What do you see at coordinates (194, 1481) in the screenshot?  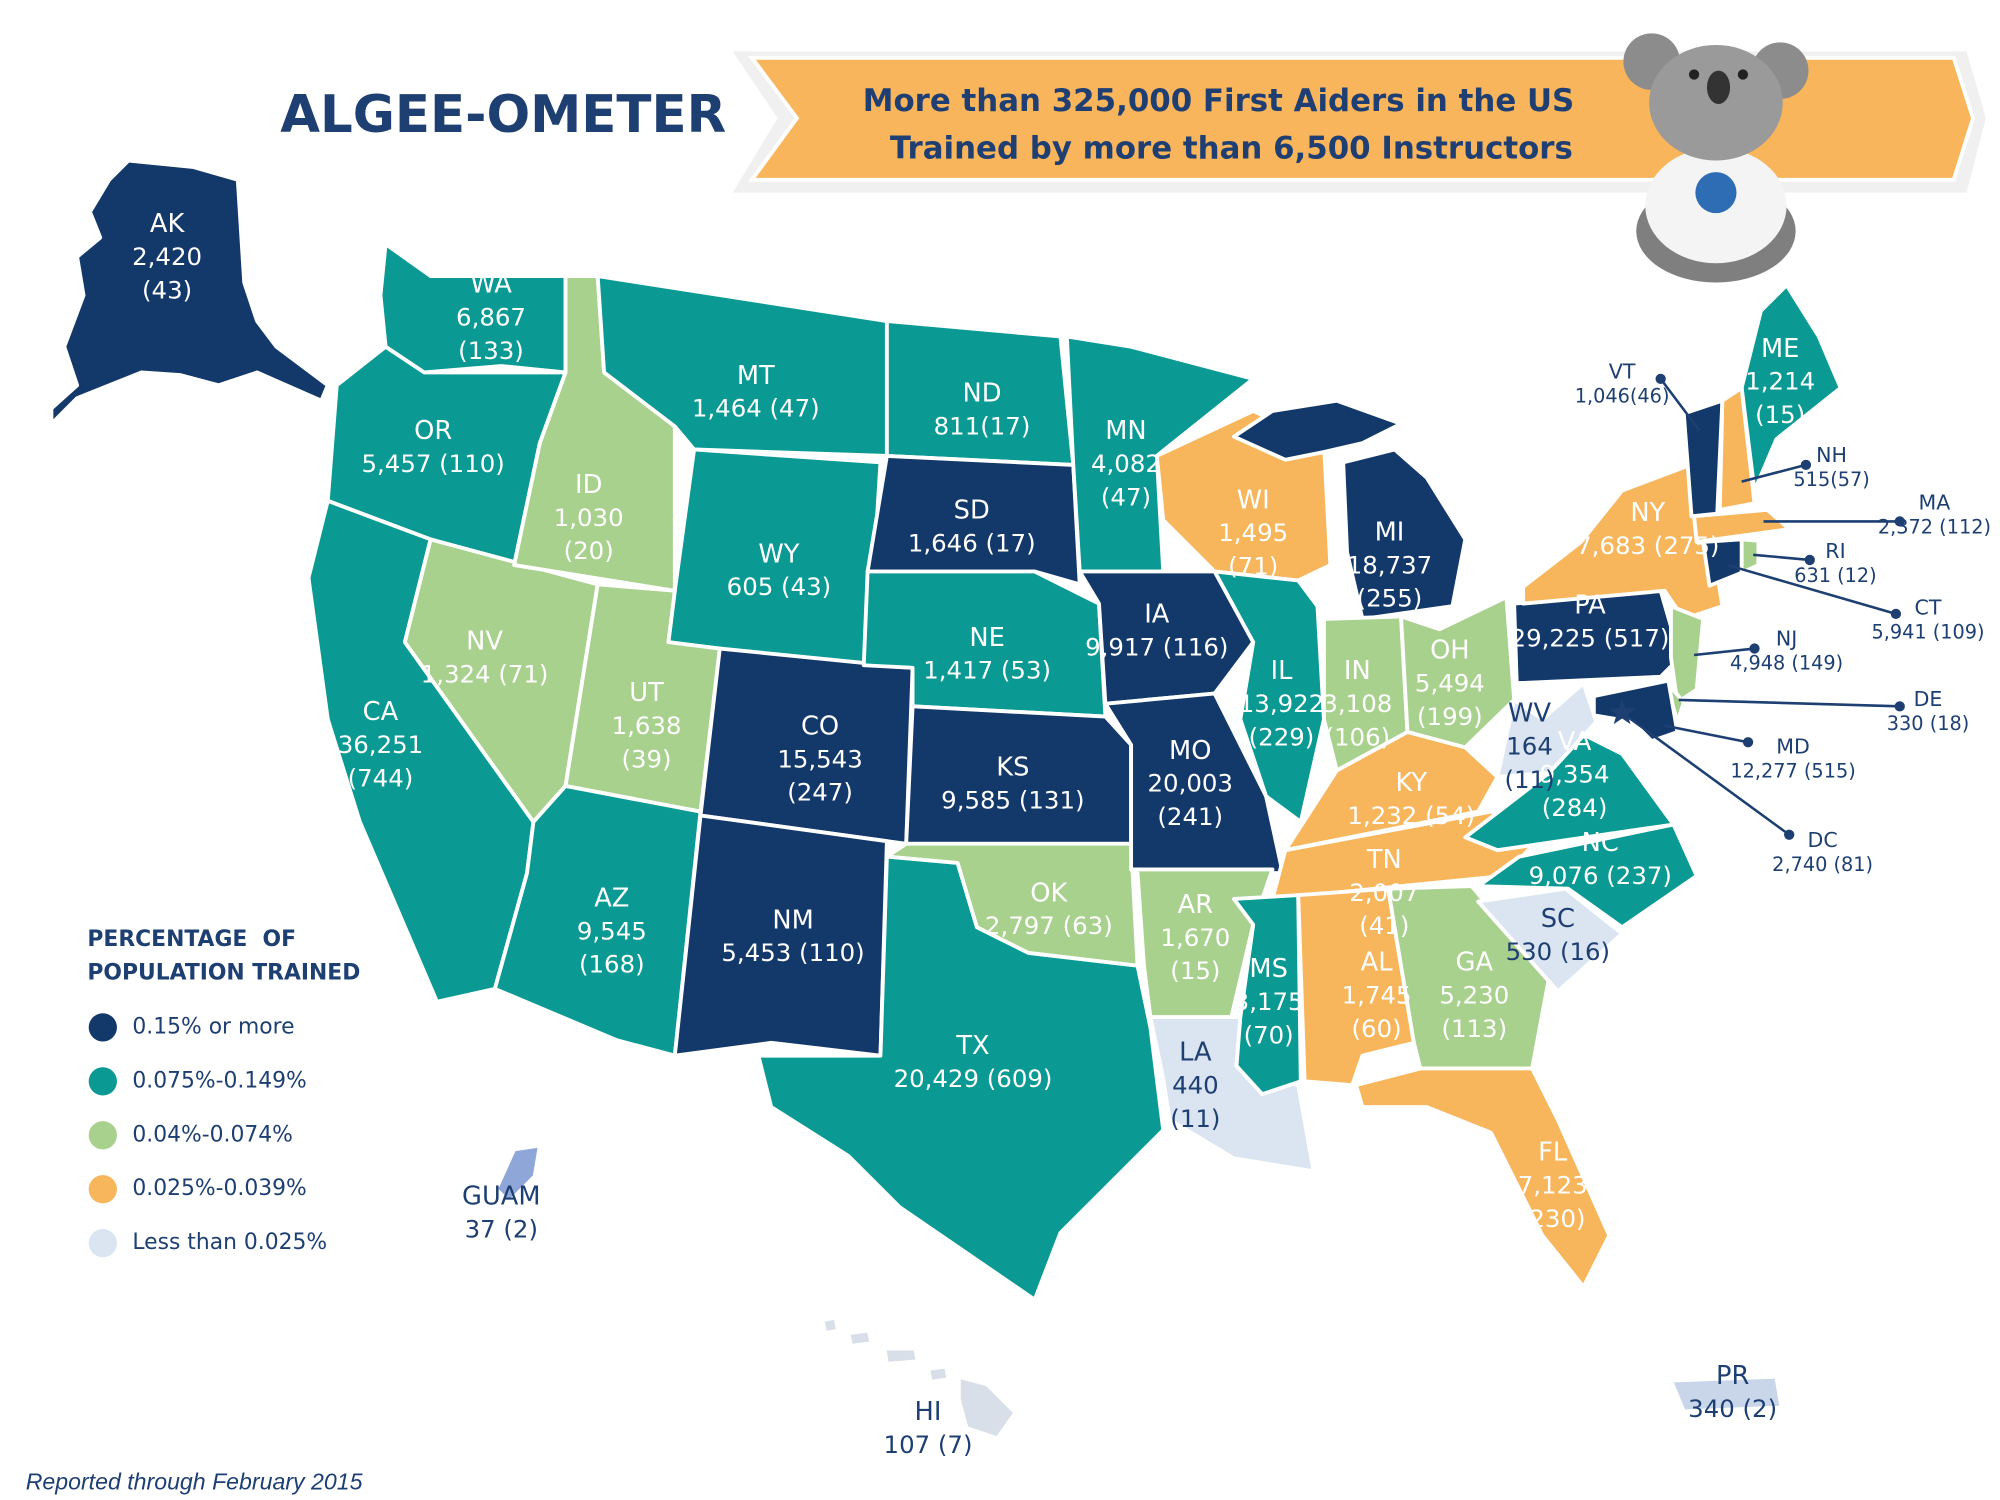 I see `footnote: Reported through February 2015` at bounding box center [194, 1481].